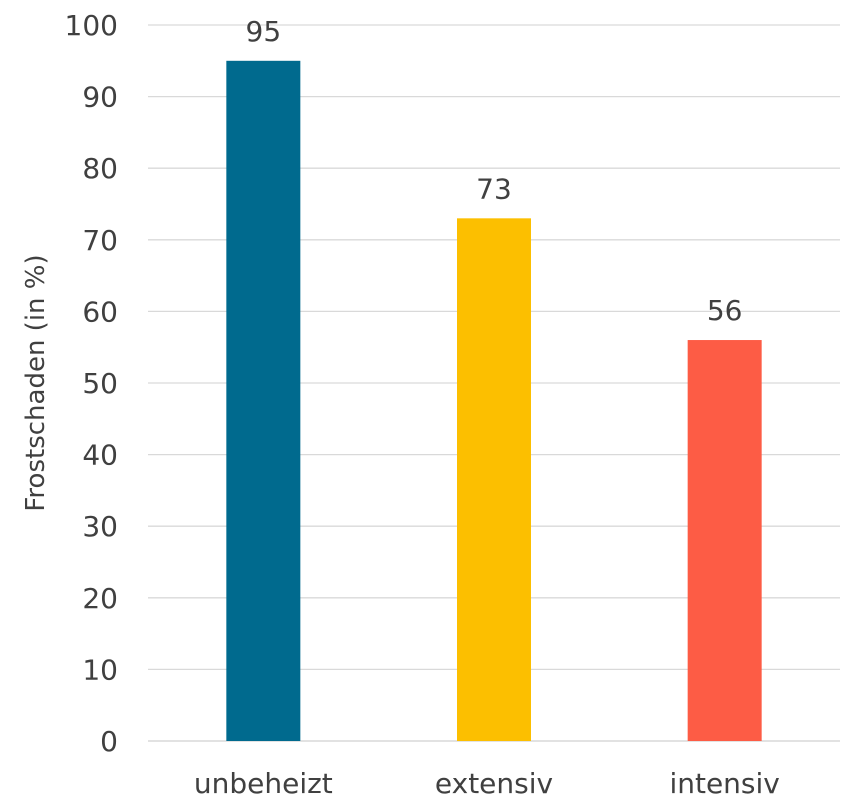  I want to click on y-tick-label: 100, so click(91, 25).